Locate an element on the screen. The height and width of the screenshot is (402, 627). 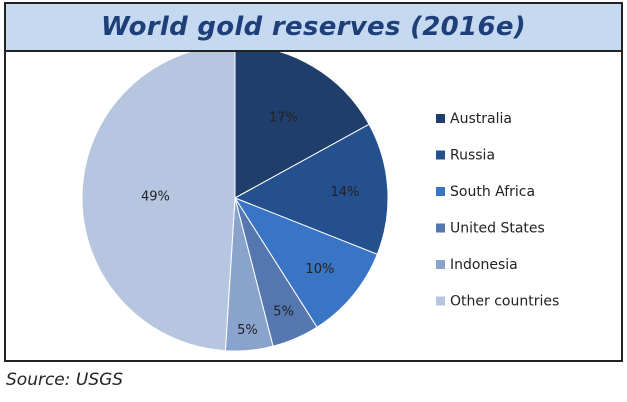
legend-swatch-russia is located at coordinates (440, 155).